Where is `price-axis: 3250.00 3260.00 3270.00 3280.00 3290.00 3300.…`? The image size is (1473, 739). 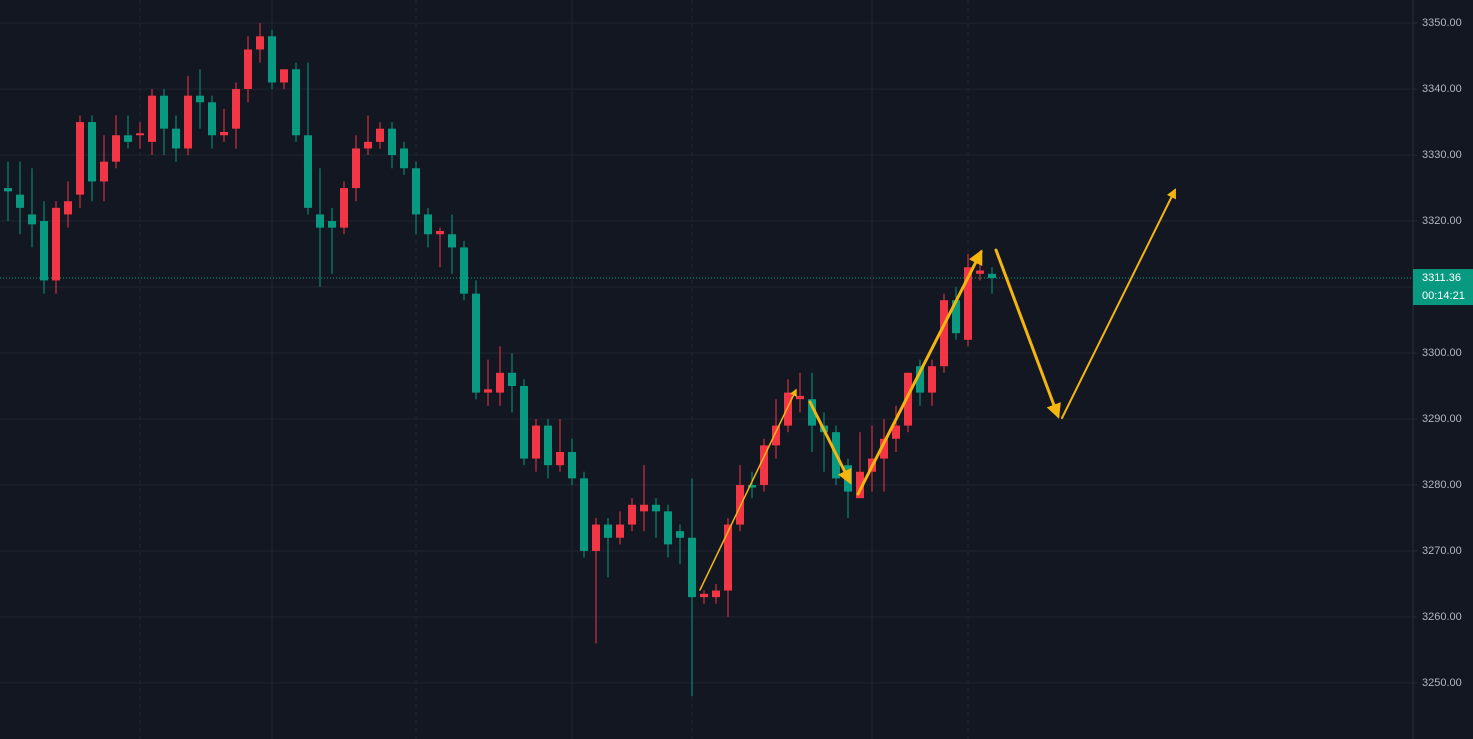
price-axis: 3250.00 3260.00 3270.00 3280.00 3290.00 3300.… is located at coordinates (1443, 353).